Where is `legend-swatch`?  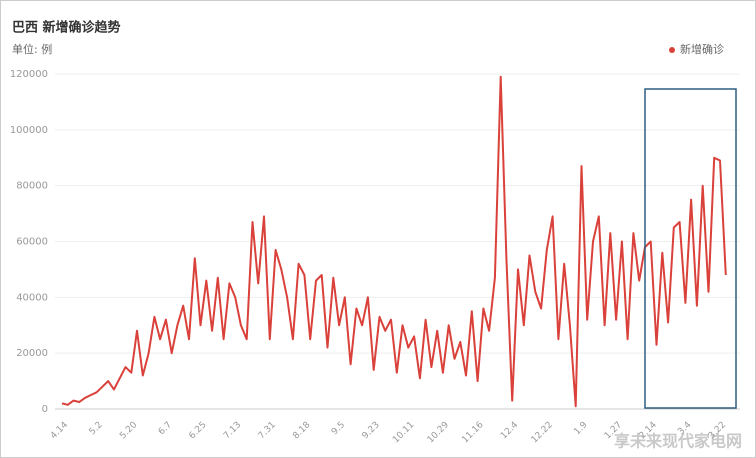 legend-swatch is located at coordinates (672, 50).